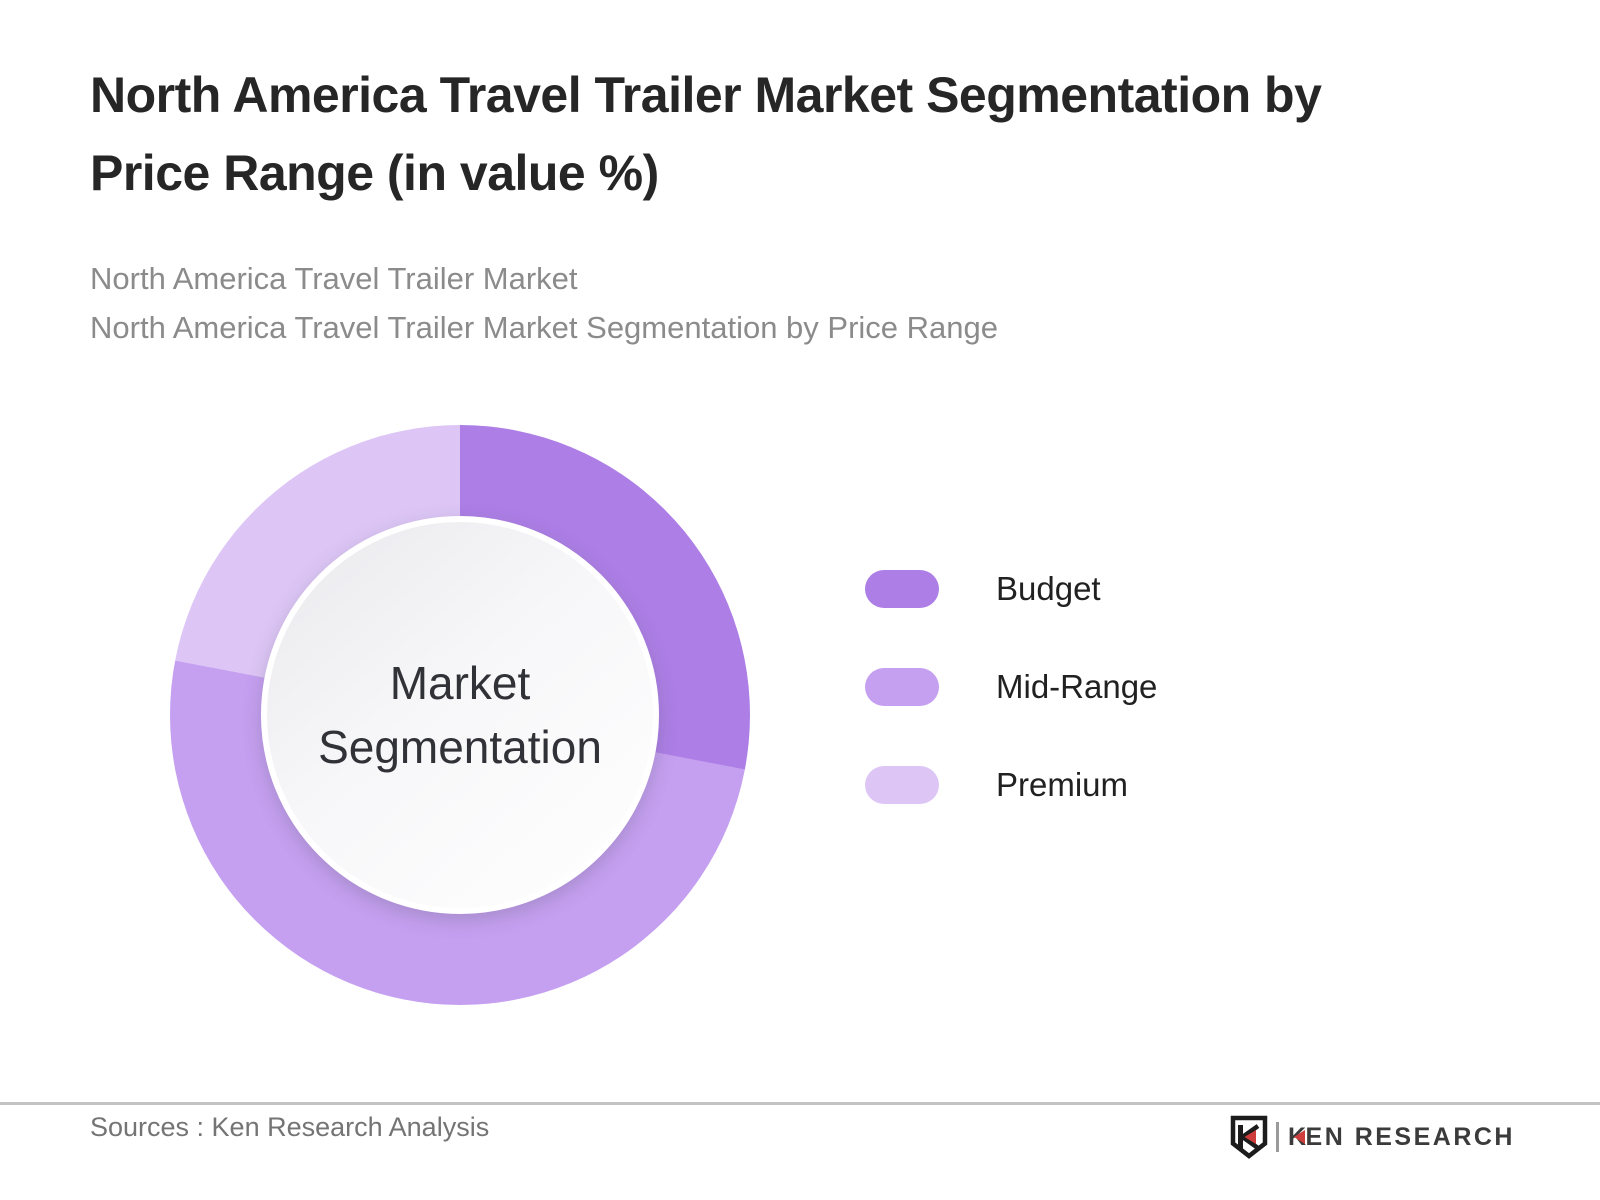  What do you see at coordinates (902, 785) in the screenshot?
I see `legend-swatch-premium` at bounding box center [902, 785].